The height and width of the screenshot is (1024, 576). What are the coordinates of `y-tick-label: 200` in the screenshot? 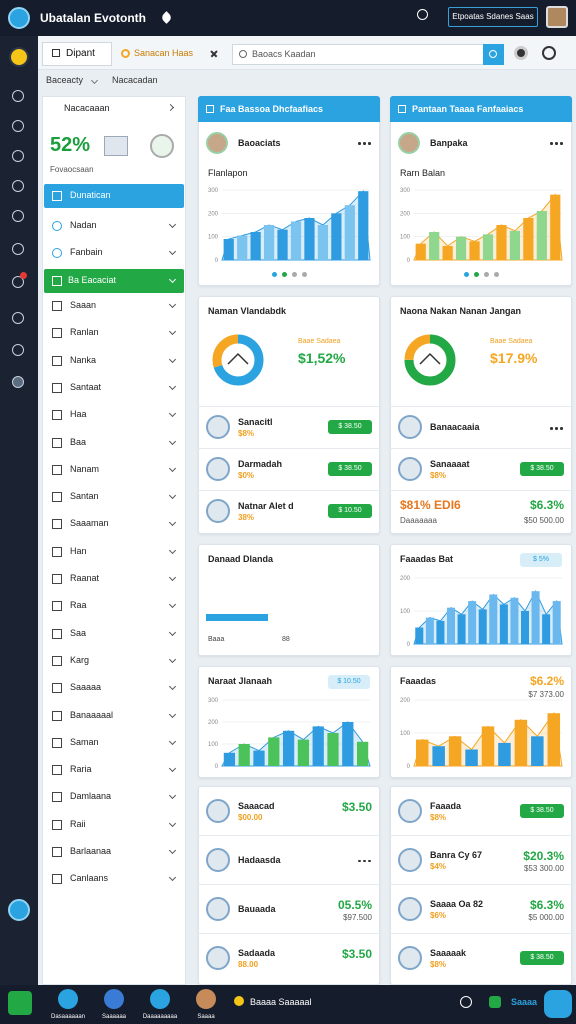 It's located at (405, 701).